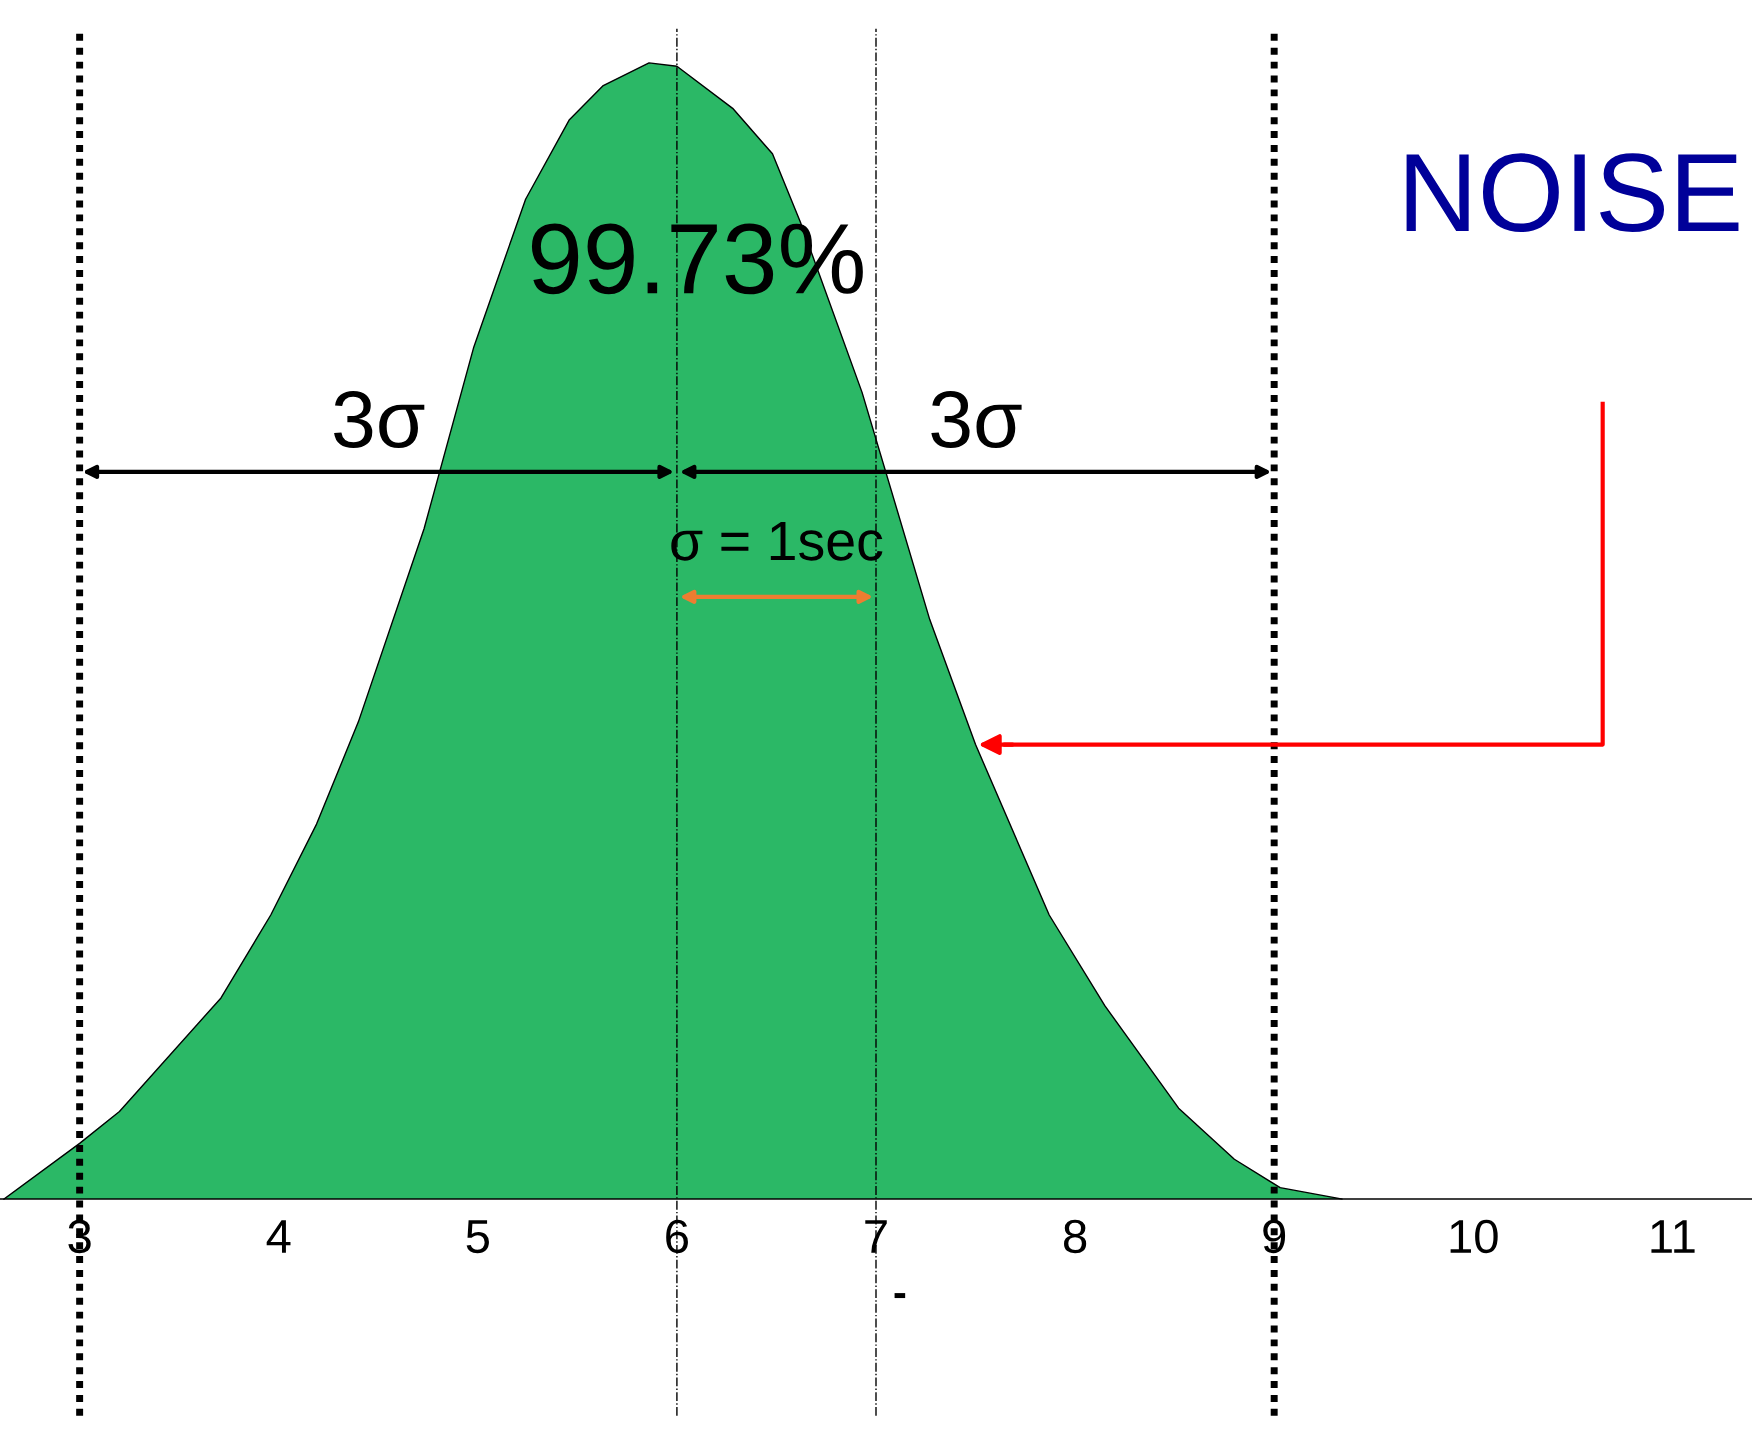 The height and width of the screenshot is (1440, 1752). I want to click on annotation: σ = 1sec, so click(777, 541).